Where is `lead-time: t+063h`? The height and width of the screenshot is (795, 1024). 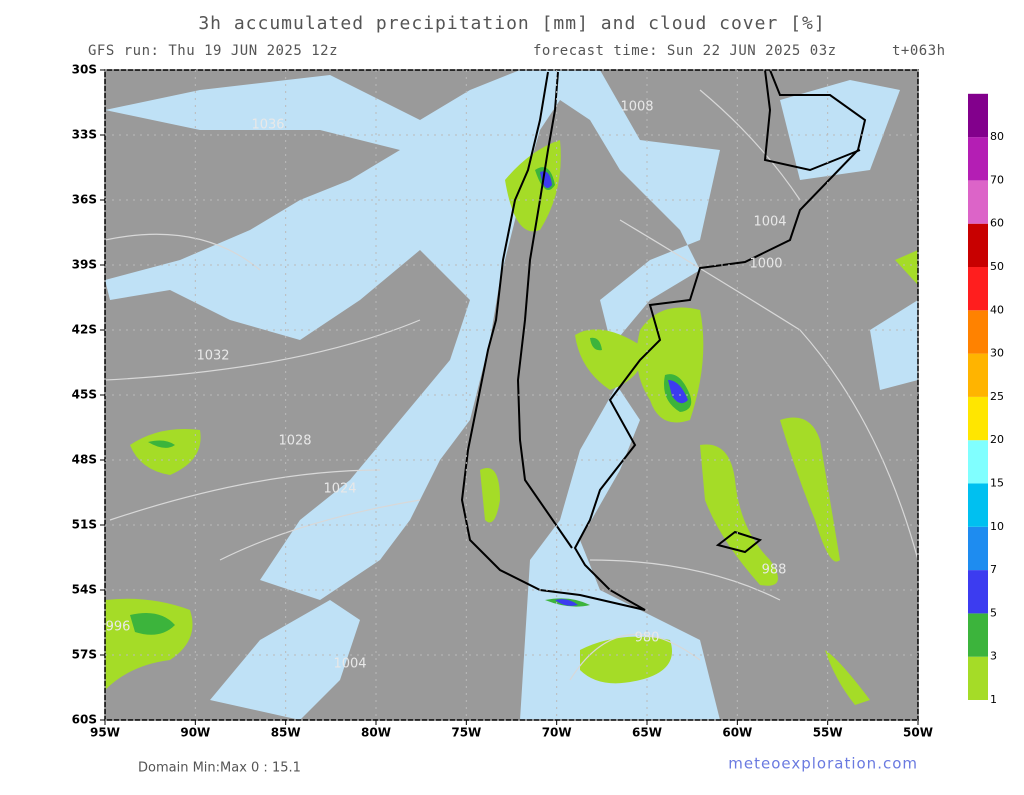 lead-time: t+063h is located at coordinates (919, 51).